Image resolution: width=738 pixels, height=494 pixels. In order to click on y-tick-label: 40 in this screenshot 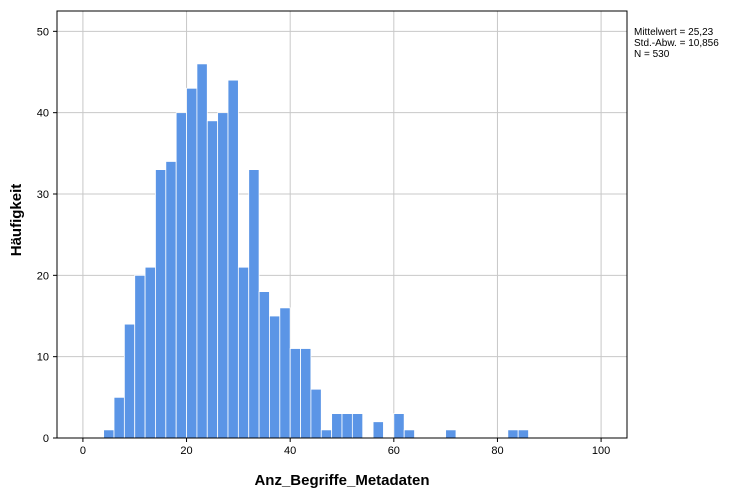, I will do `click(43, 114)`.